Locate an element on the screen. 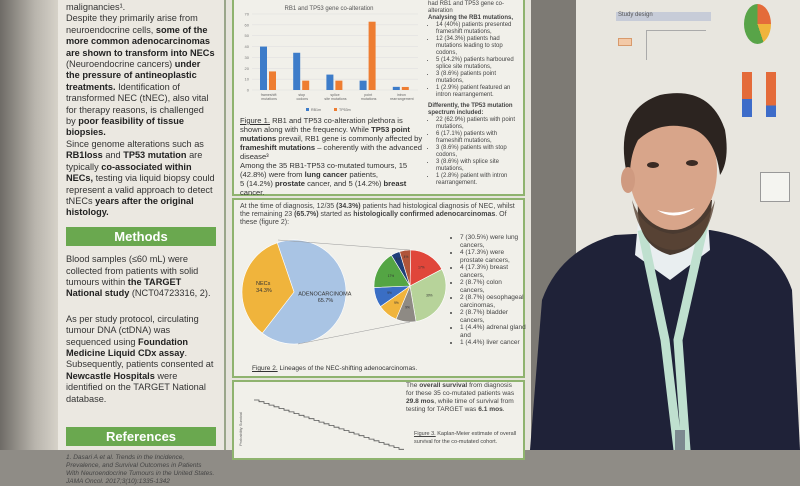 Image resolution: width=800 pixels, height=486 pixels. x-tick-line: rearrangement is located at coordinates (401, 99).